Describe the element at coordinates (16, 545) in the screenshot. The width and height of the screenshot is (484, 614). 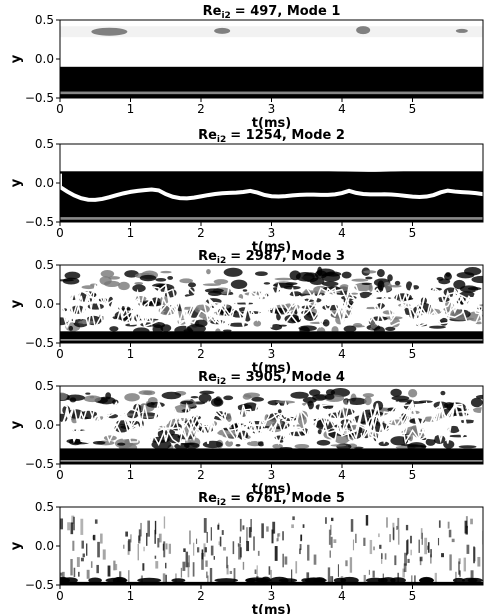
I see `y-axis-label: y` at that location.